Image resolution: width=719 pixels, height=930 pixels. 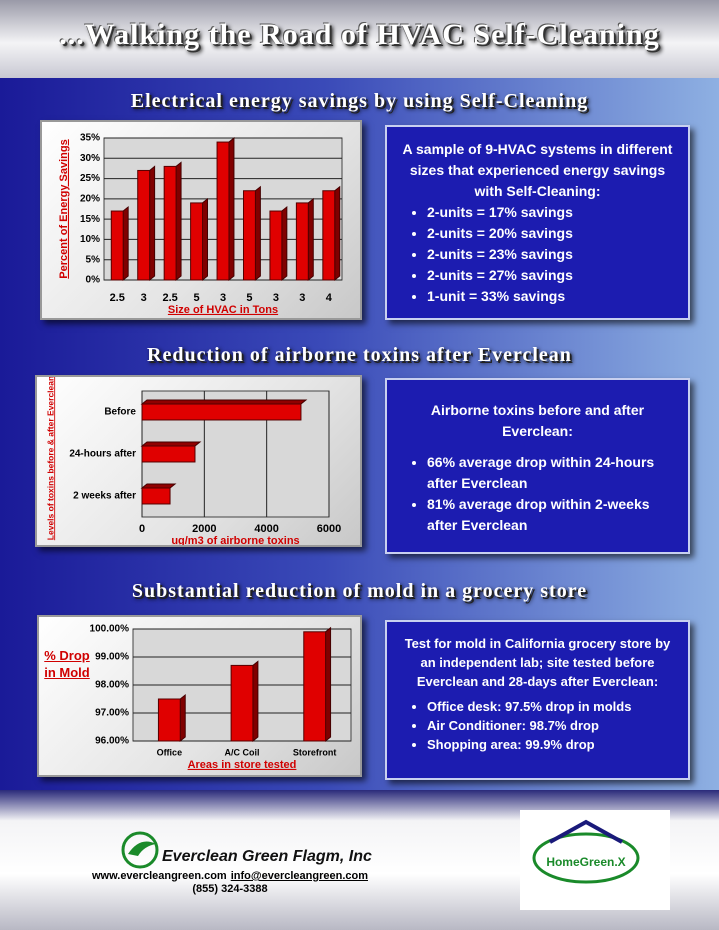 I want to click on y-tick-label: Before, so click(x=120, y=412).